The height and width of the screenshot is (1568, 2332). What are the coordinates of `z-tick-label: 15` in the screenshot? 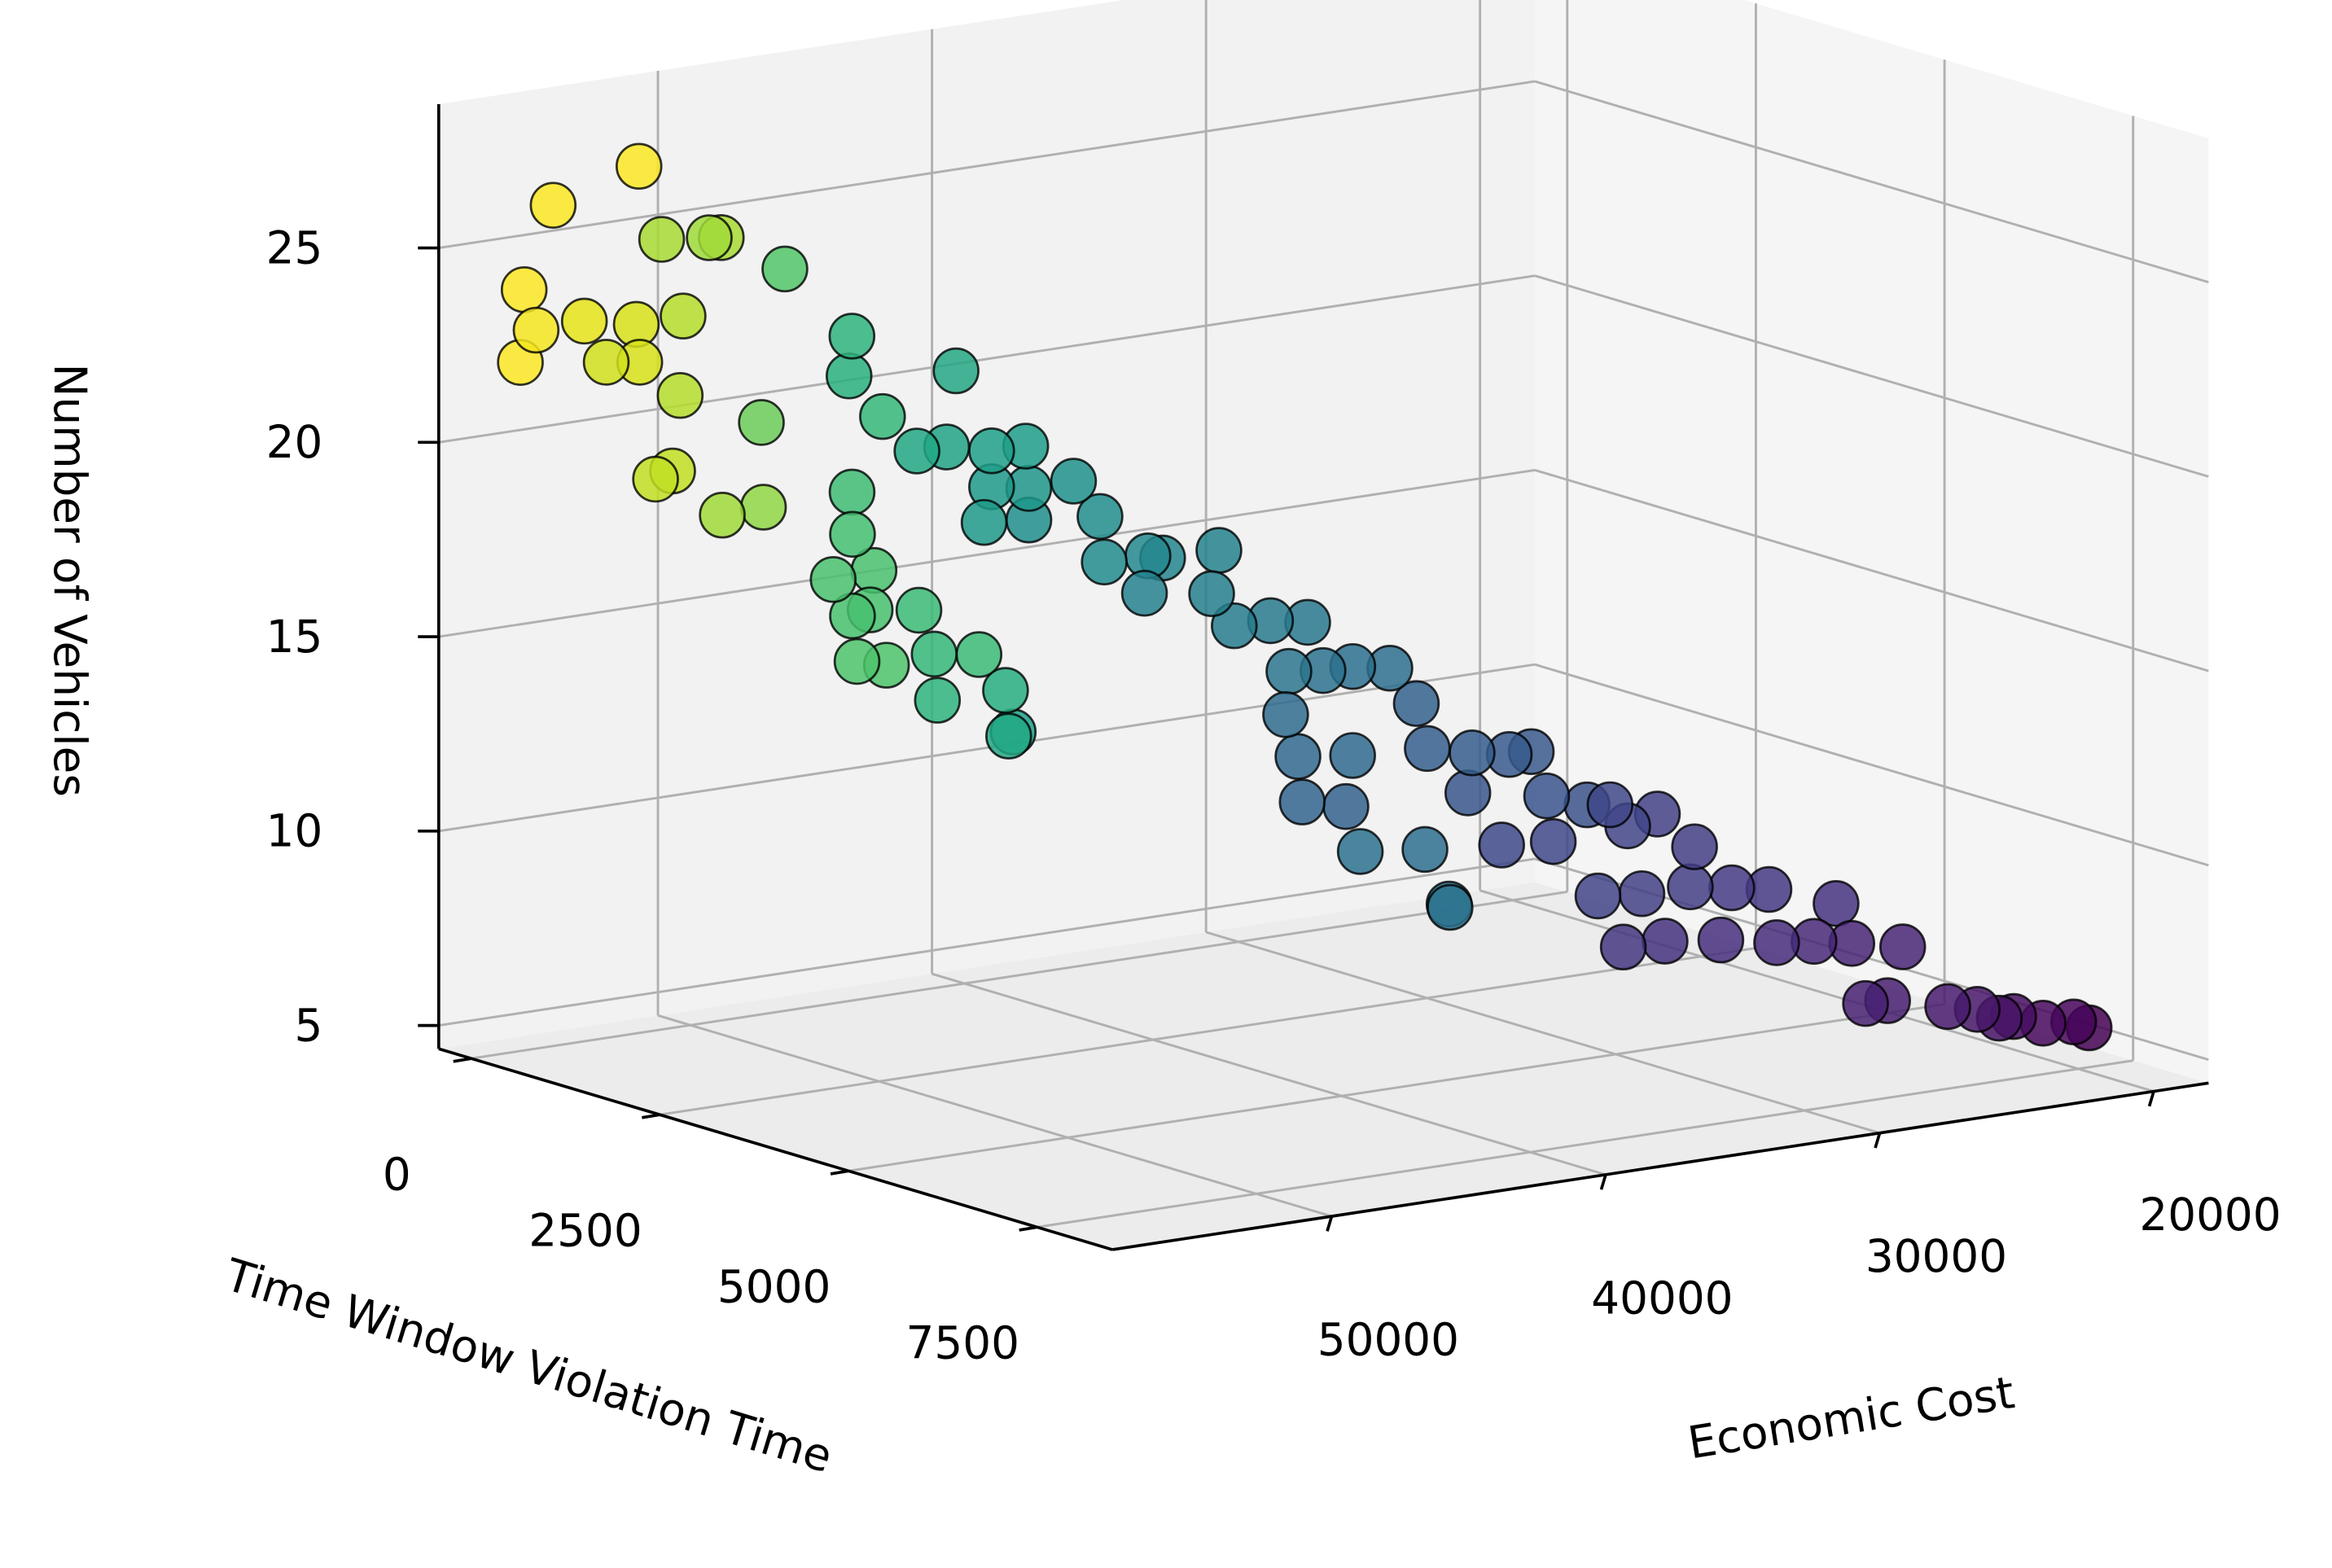 It's located at (294, 637).